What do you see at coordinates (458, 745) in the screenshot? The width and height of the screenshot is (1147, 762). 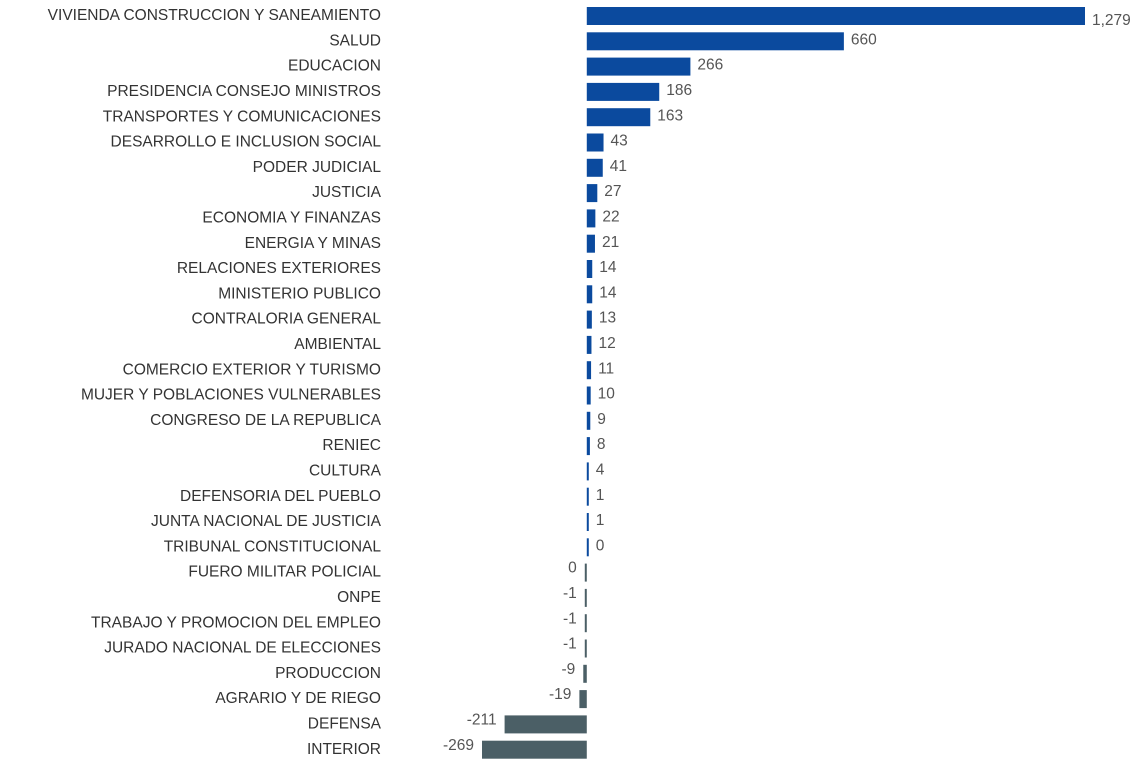 I see `value-label: -269` at bounding box center [458, 745].